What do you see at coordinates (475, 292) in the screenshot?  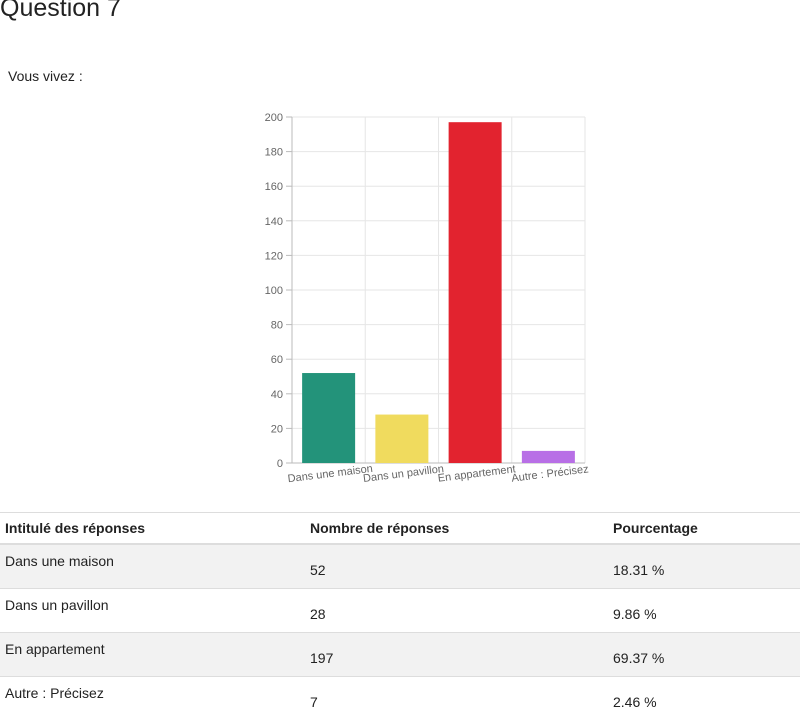 I see `bar-en-appartement` at bounding box center [475, 292].